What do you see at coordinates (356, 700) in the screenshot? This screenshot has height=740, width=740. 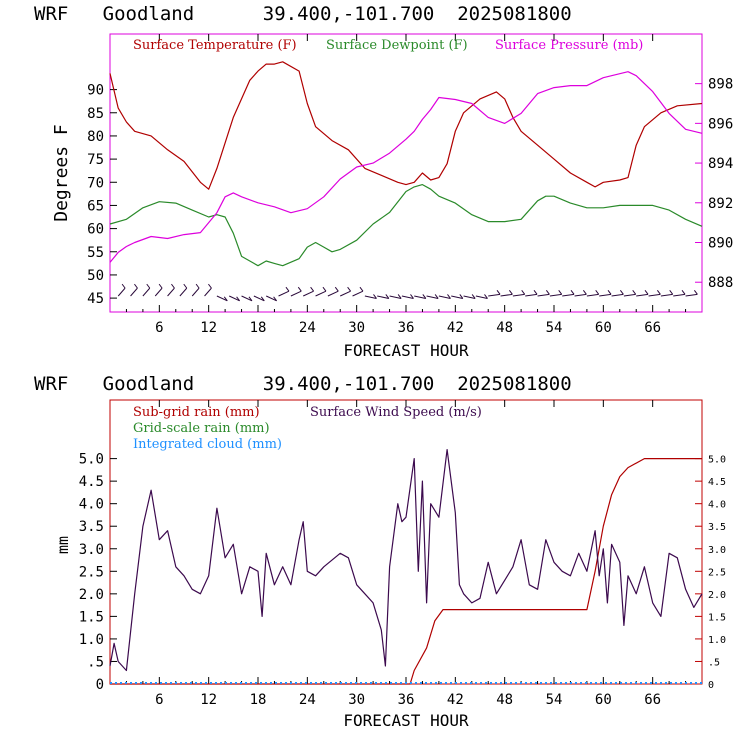 I see `x-tick-label: 30` at bounding box center [356, 700].